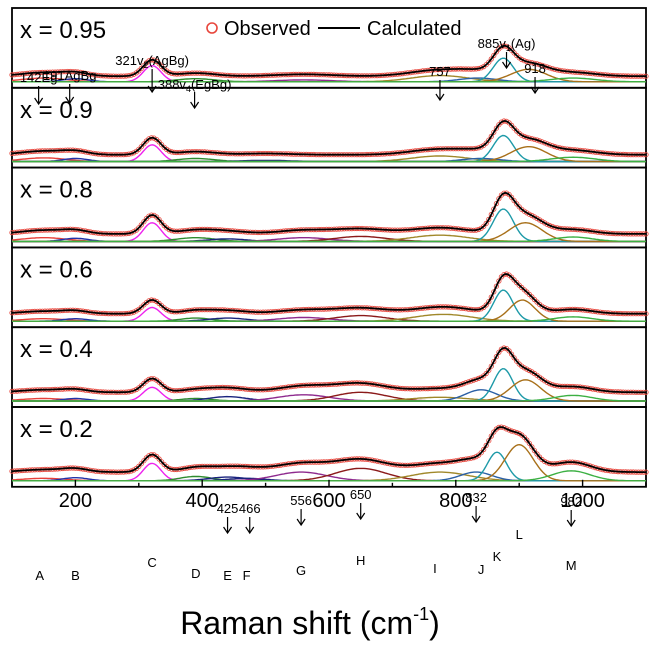 This screenshot has height=651, width=651. What do you see at coordinates (267, 29) in the screenshot?
I see `legend-observed-label: Observed` at bounding box center [267, 29].